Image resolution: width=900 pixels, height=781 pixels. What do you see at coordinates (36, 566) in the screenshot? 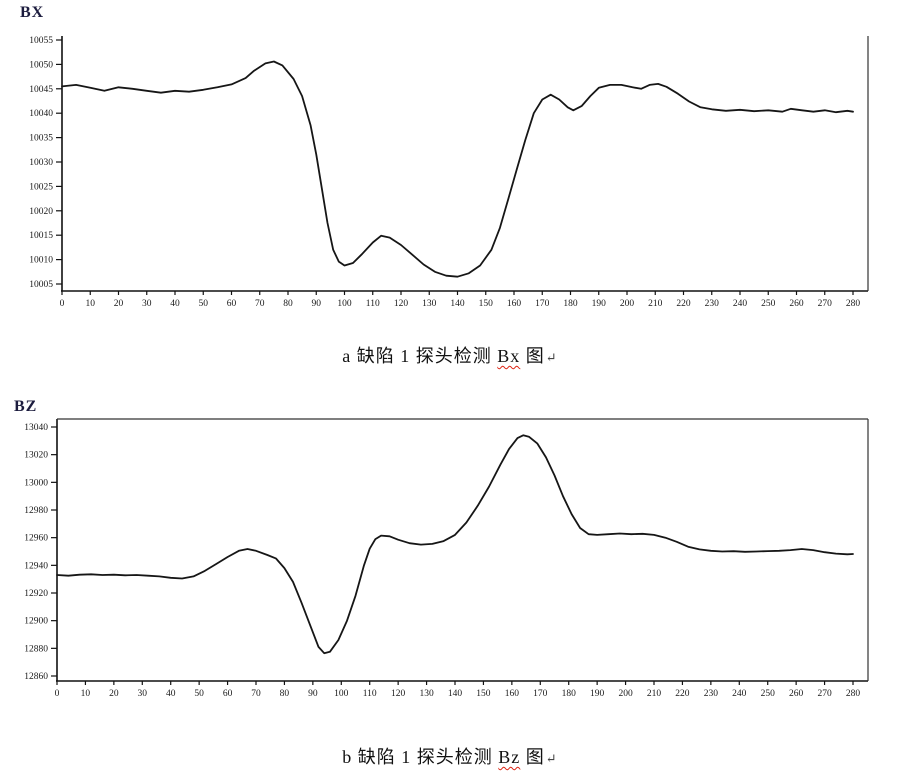
I see `svg-text: 12940` at bounding box center [36, 566].